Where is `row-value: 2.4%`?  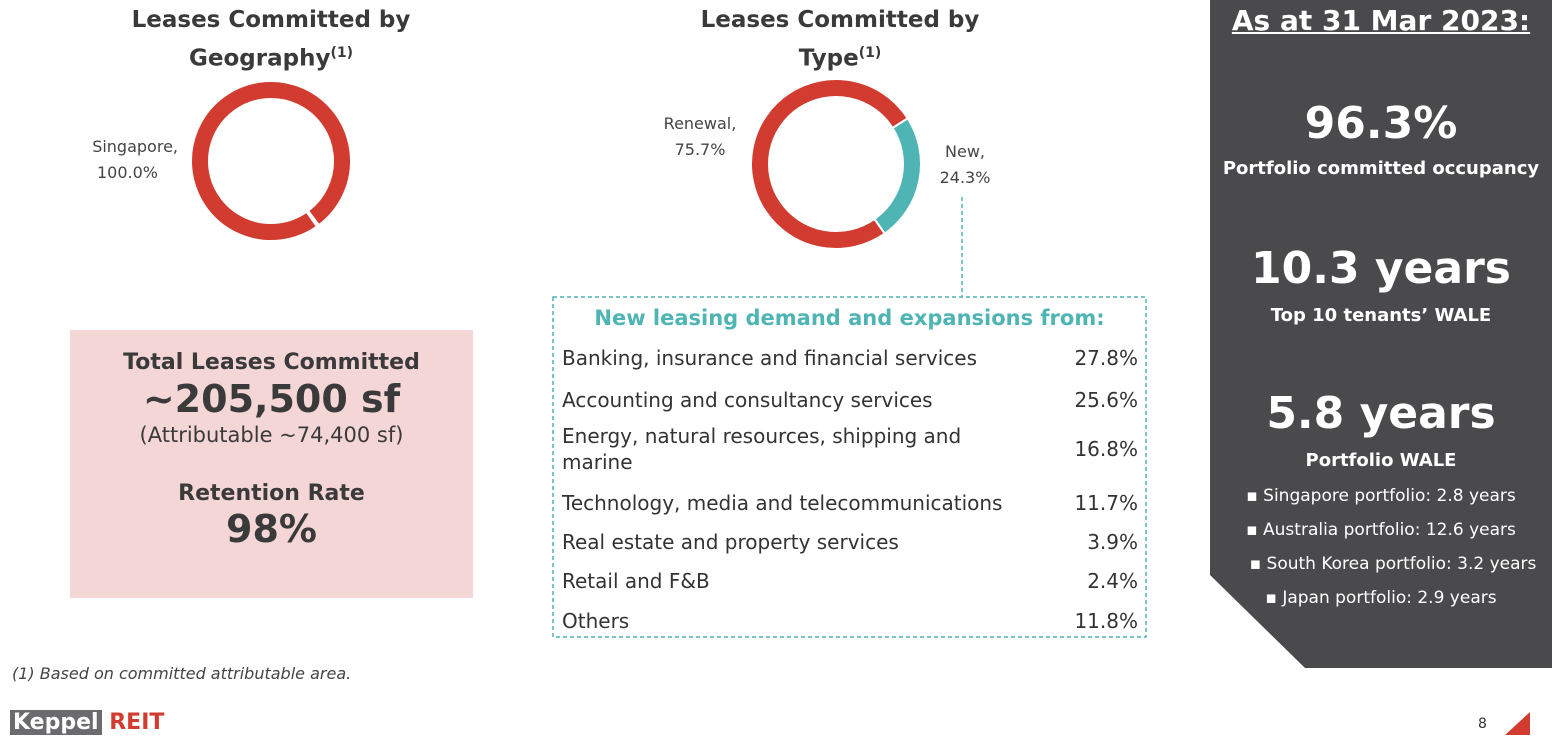 row-value: 2.4% is located at coordinates (1112, 581).